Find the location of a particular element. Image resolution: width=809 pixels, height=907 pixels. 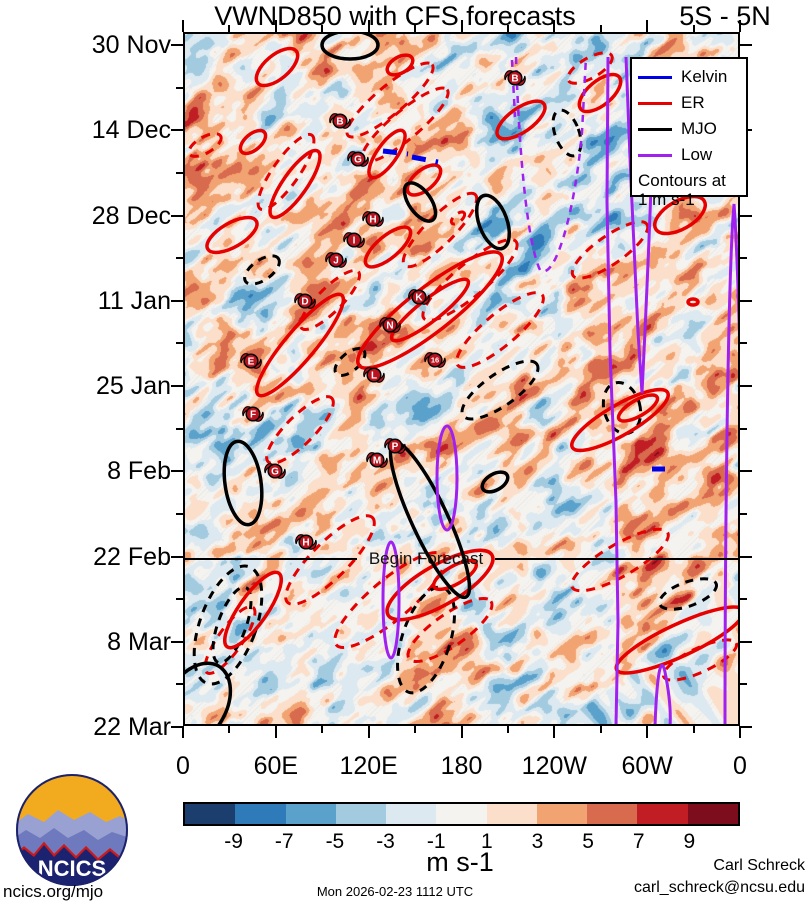

legend-row-kelvin: Kelvin is located at coordinates (692, 77).